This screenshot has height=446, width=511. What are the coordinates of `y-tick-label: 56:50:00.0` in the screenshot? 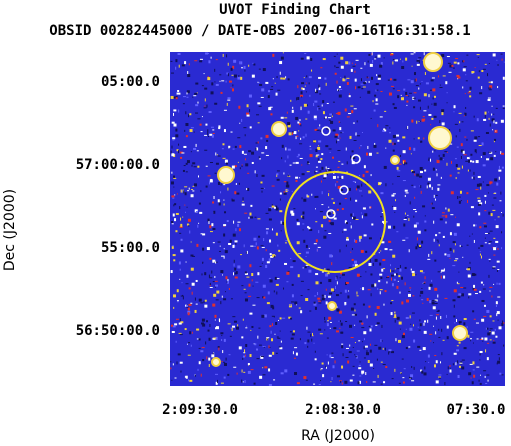 It's located at (118, 331).